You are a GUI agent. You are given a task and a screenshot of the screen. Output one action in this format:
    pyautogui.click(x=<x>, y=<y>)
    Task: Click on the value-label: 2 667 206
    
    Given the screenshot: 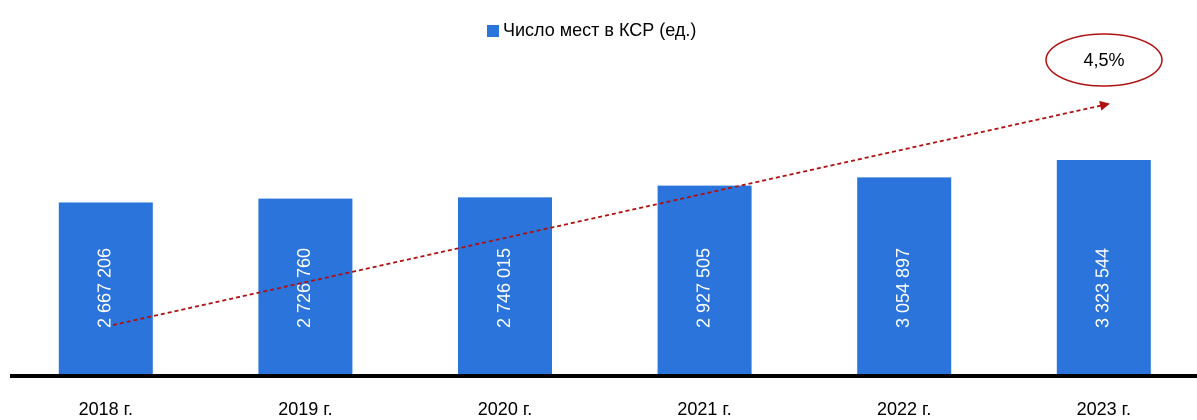 What is the action you would take?
    pyautogui.click(x=105, y=288)
    